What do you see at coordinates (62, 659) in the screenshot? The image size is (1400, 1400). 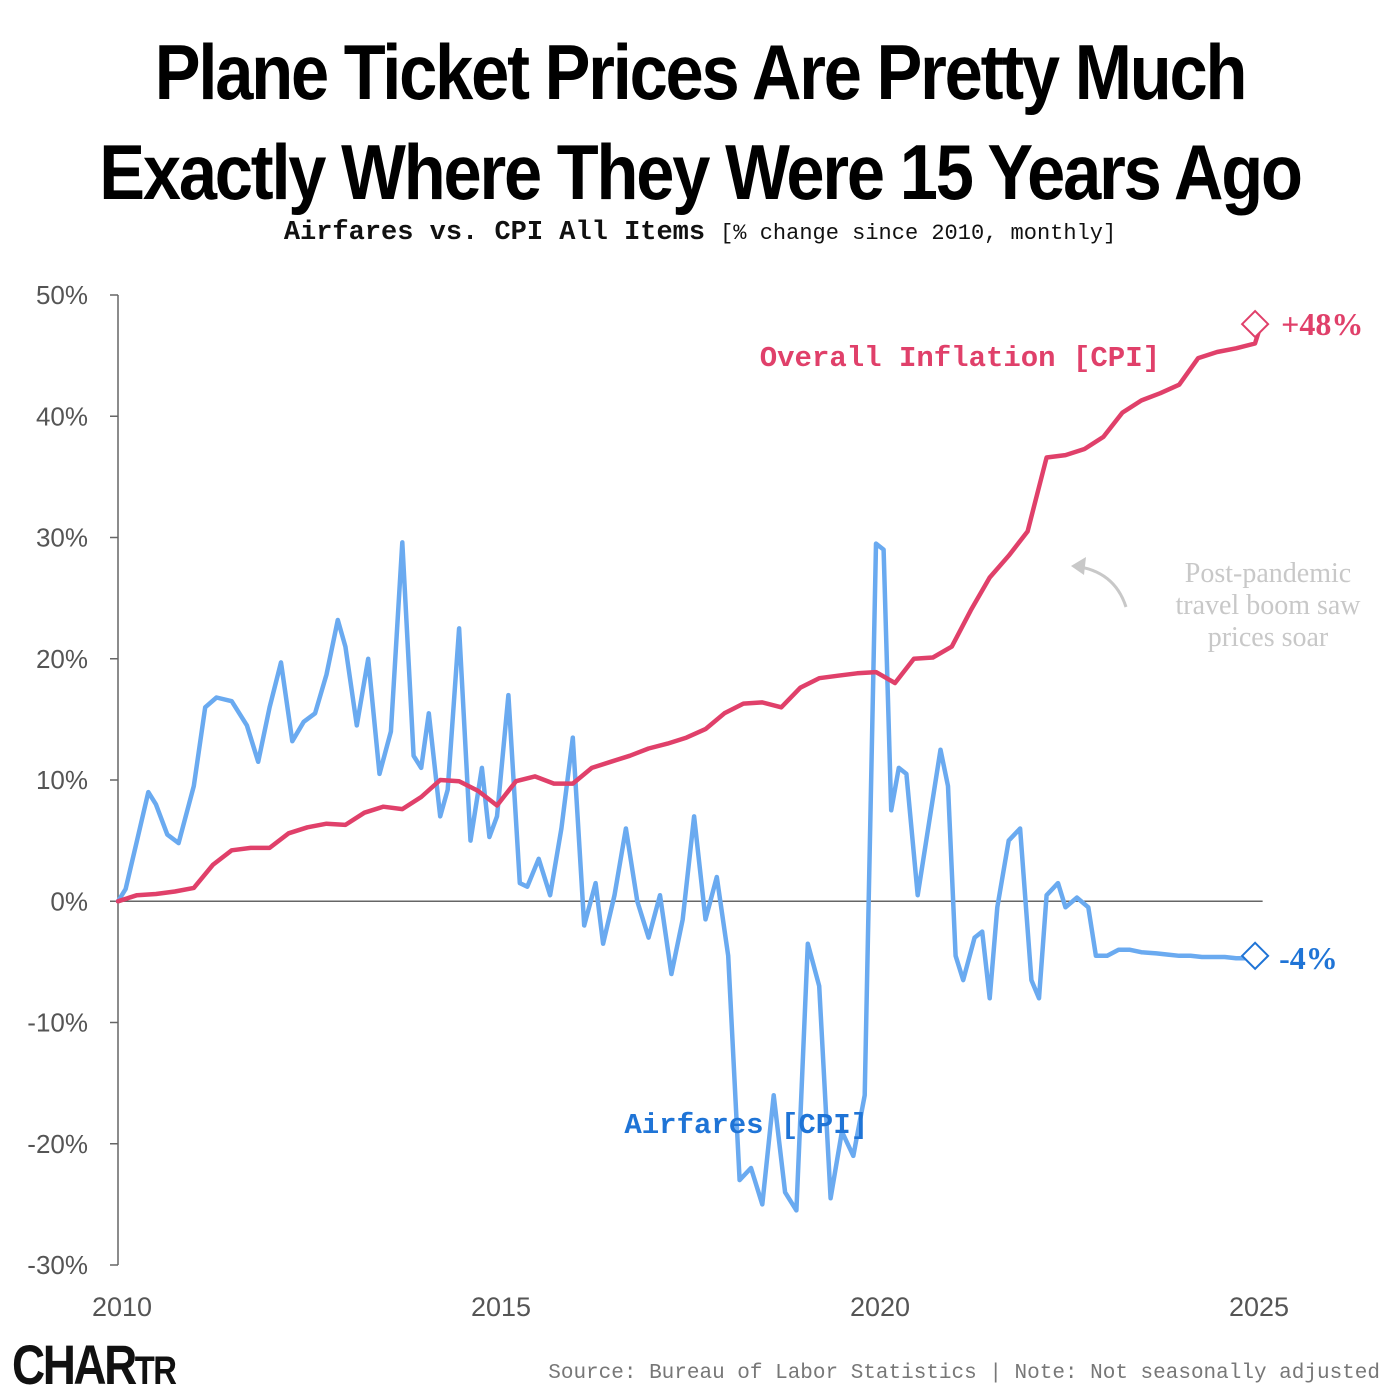 I see `y-tick-label: 20%` at bounding box center [62, 659].